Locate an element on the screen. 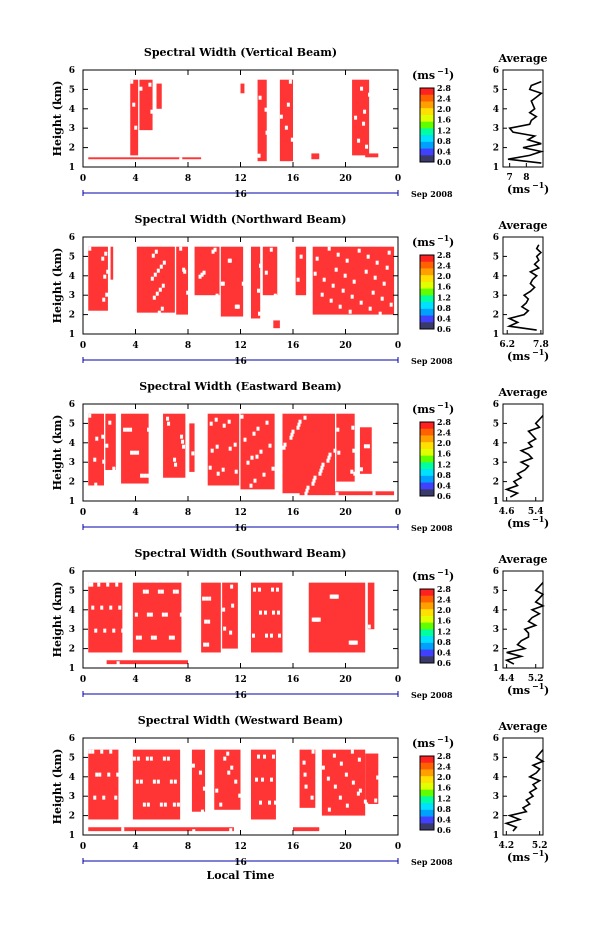  y-tick-label: 1 is located at coordinates (72, 836).